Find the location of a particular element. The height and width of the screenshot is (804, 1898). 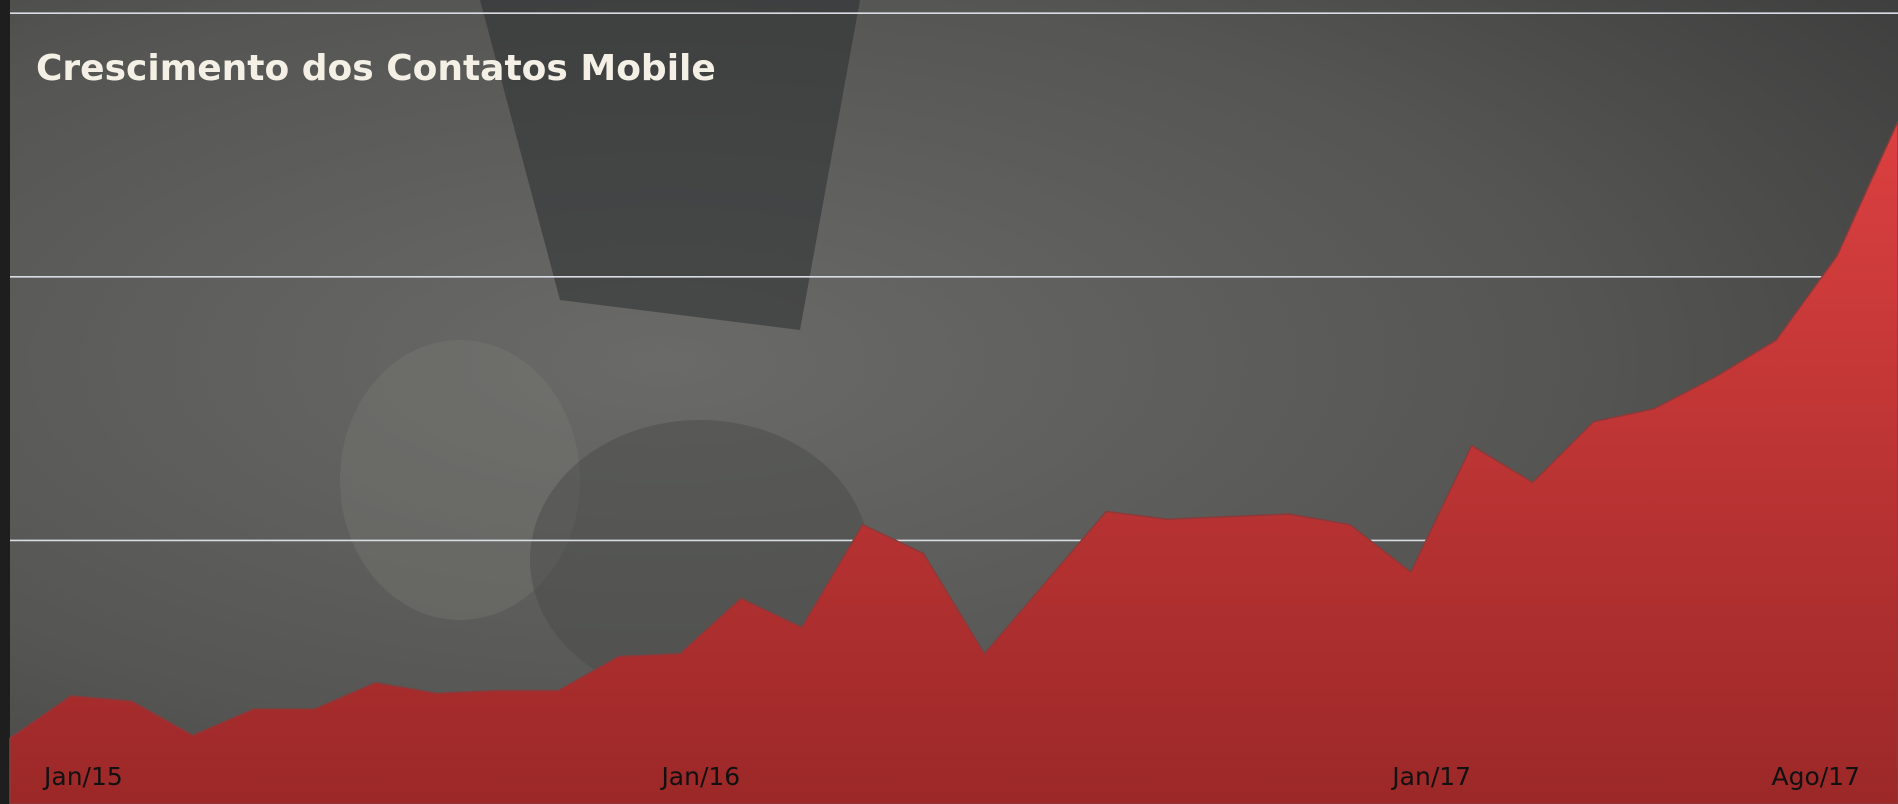

x-tick-label: Jan/16 is located at coordinates (699, 776).